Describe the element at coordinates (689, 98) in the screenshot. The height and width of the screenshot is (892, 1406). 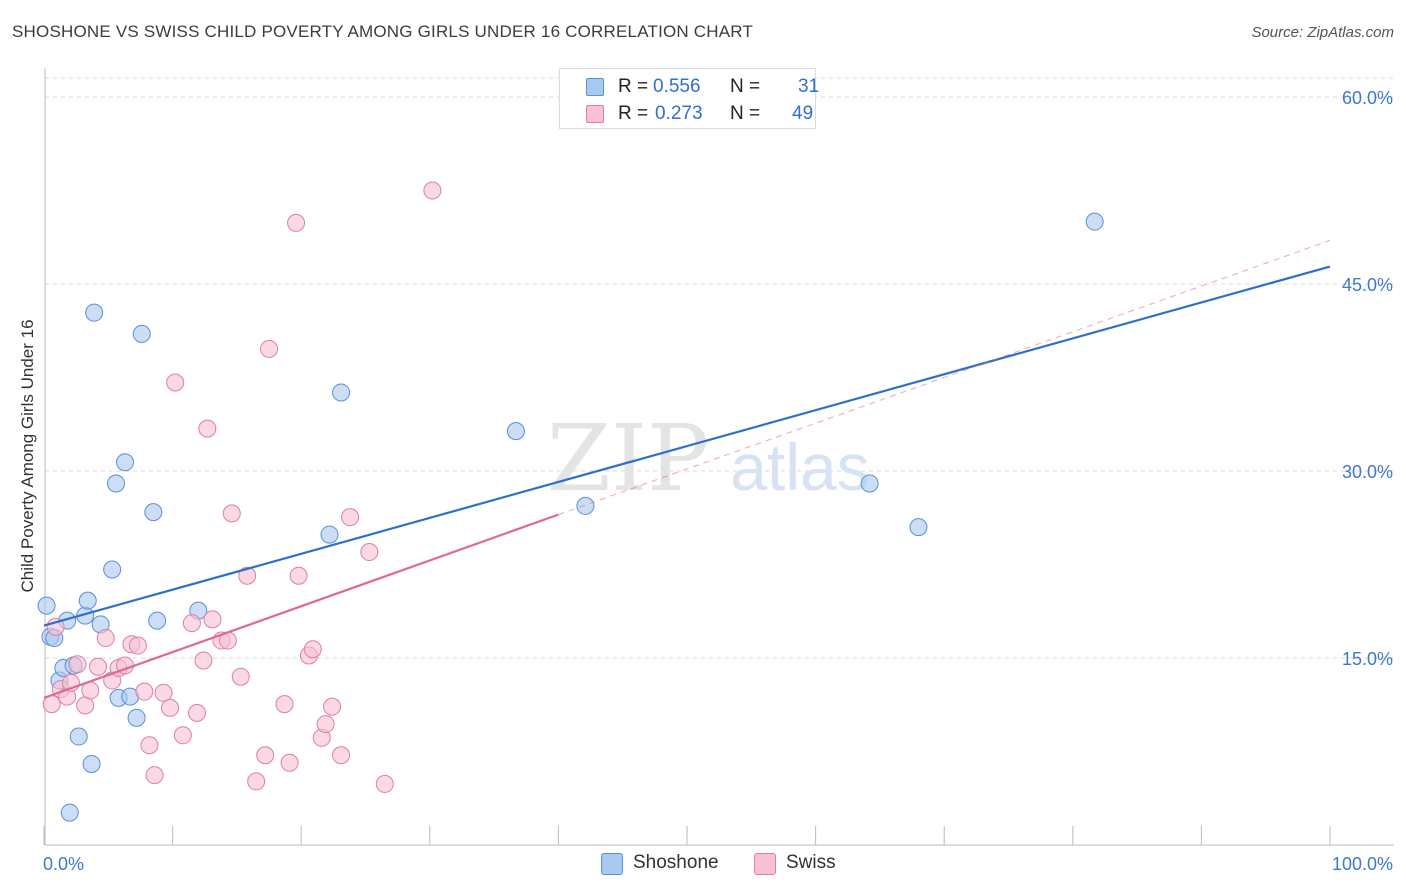
I see `correlation-legend: R = 0.556 N = 31 R = 0.273 N = 49` at that location.